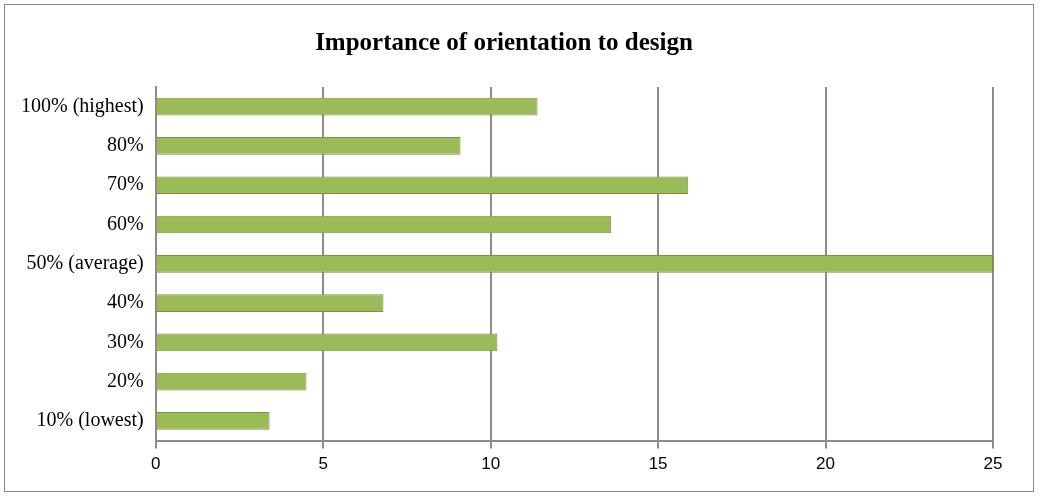  Describe the element at coordinates (658, 464) in the screenshot. I see `x-tick-label: 15` at that location.